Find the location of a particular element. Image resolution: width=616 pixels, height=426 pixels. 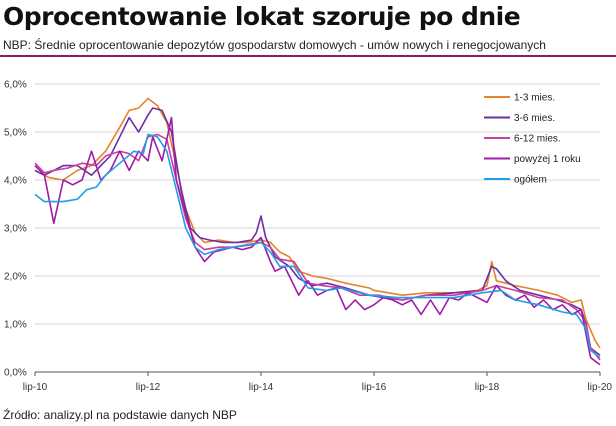

x-tick-label: lip-10 is located at coordinates (35, 387).